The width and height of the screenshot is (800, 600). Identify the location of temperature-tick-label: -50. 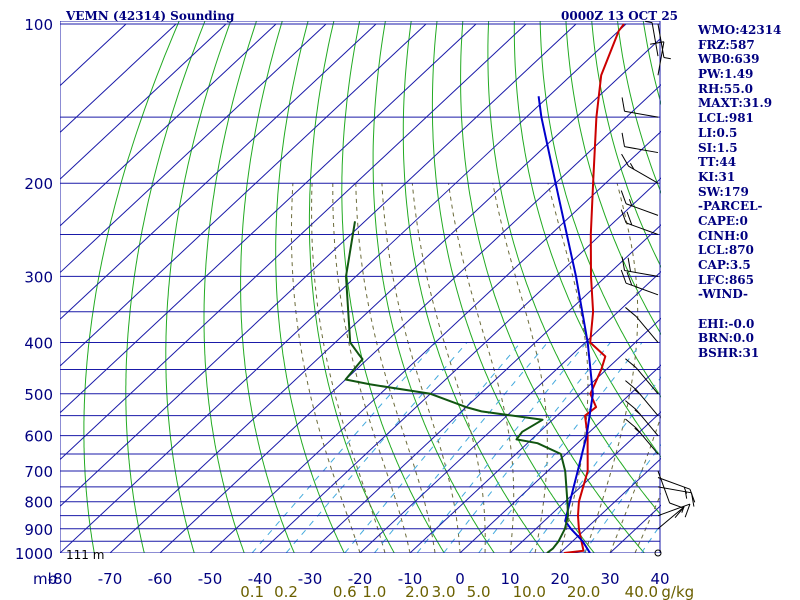
(210, 579).